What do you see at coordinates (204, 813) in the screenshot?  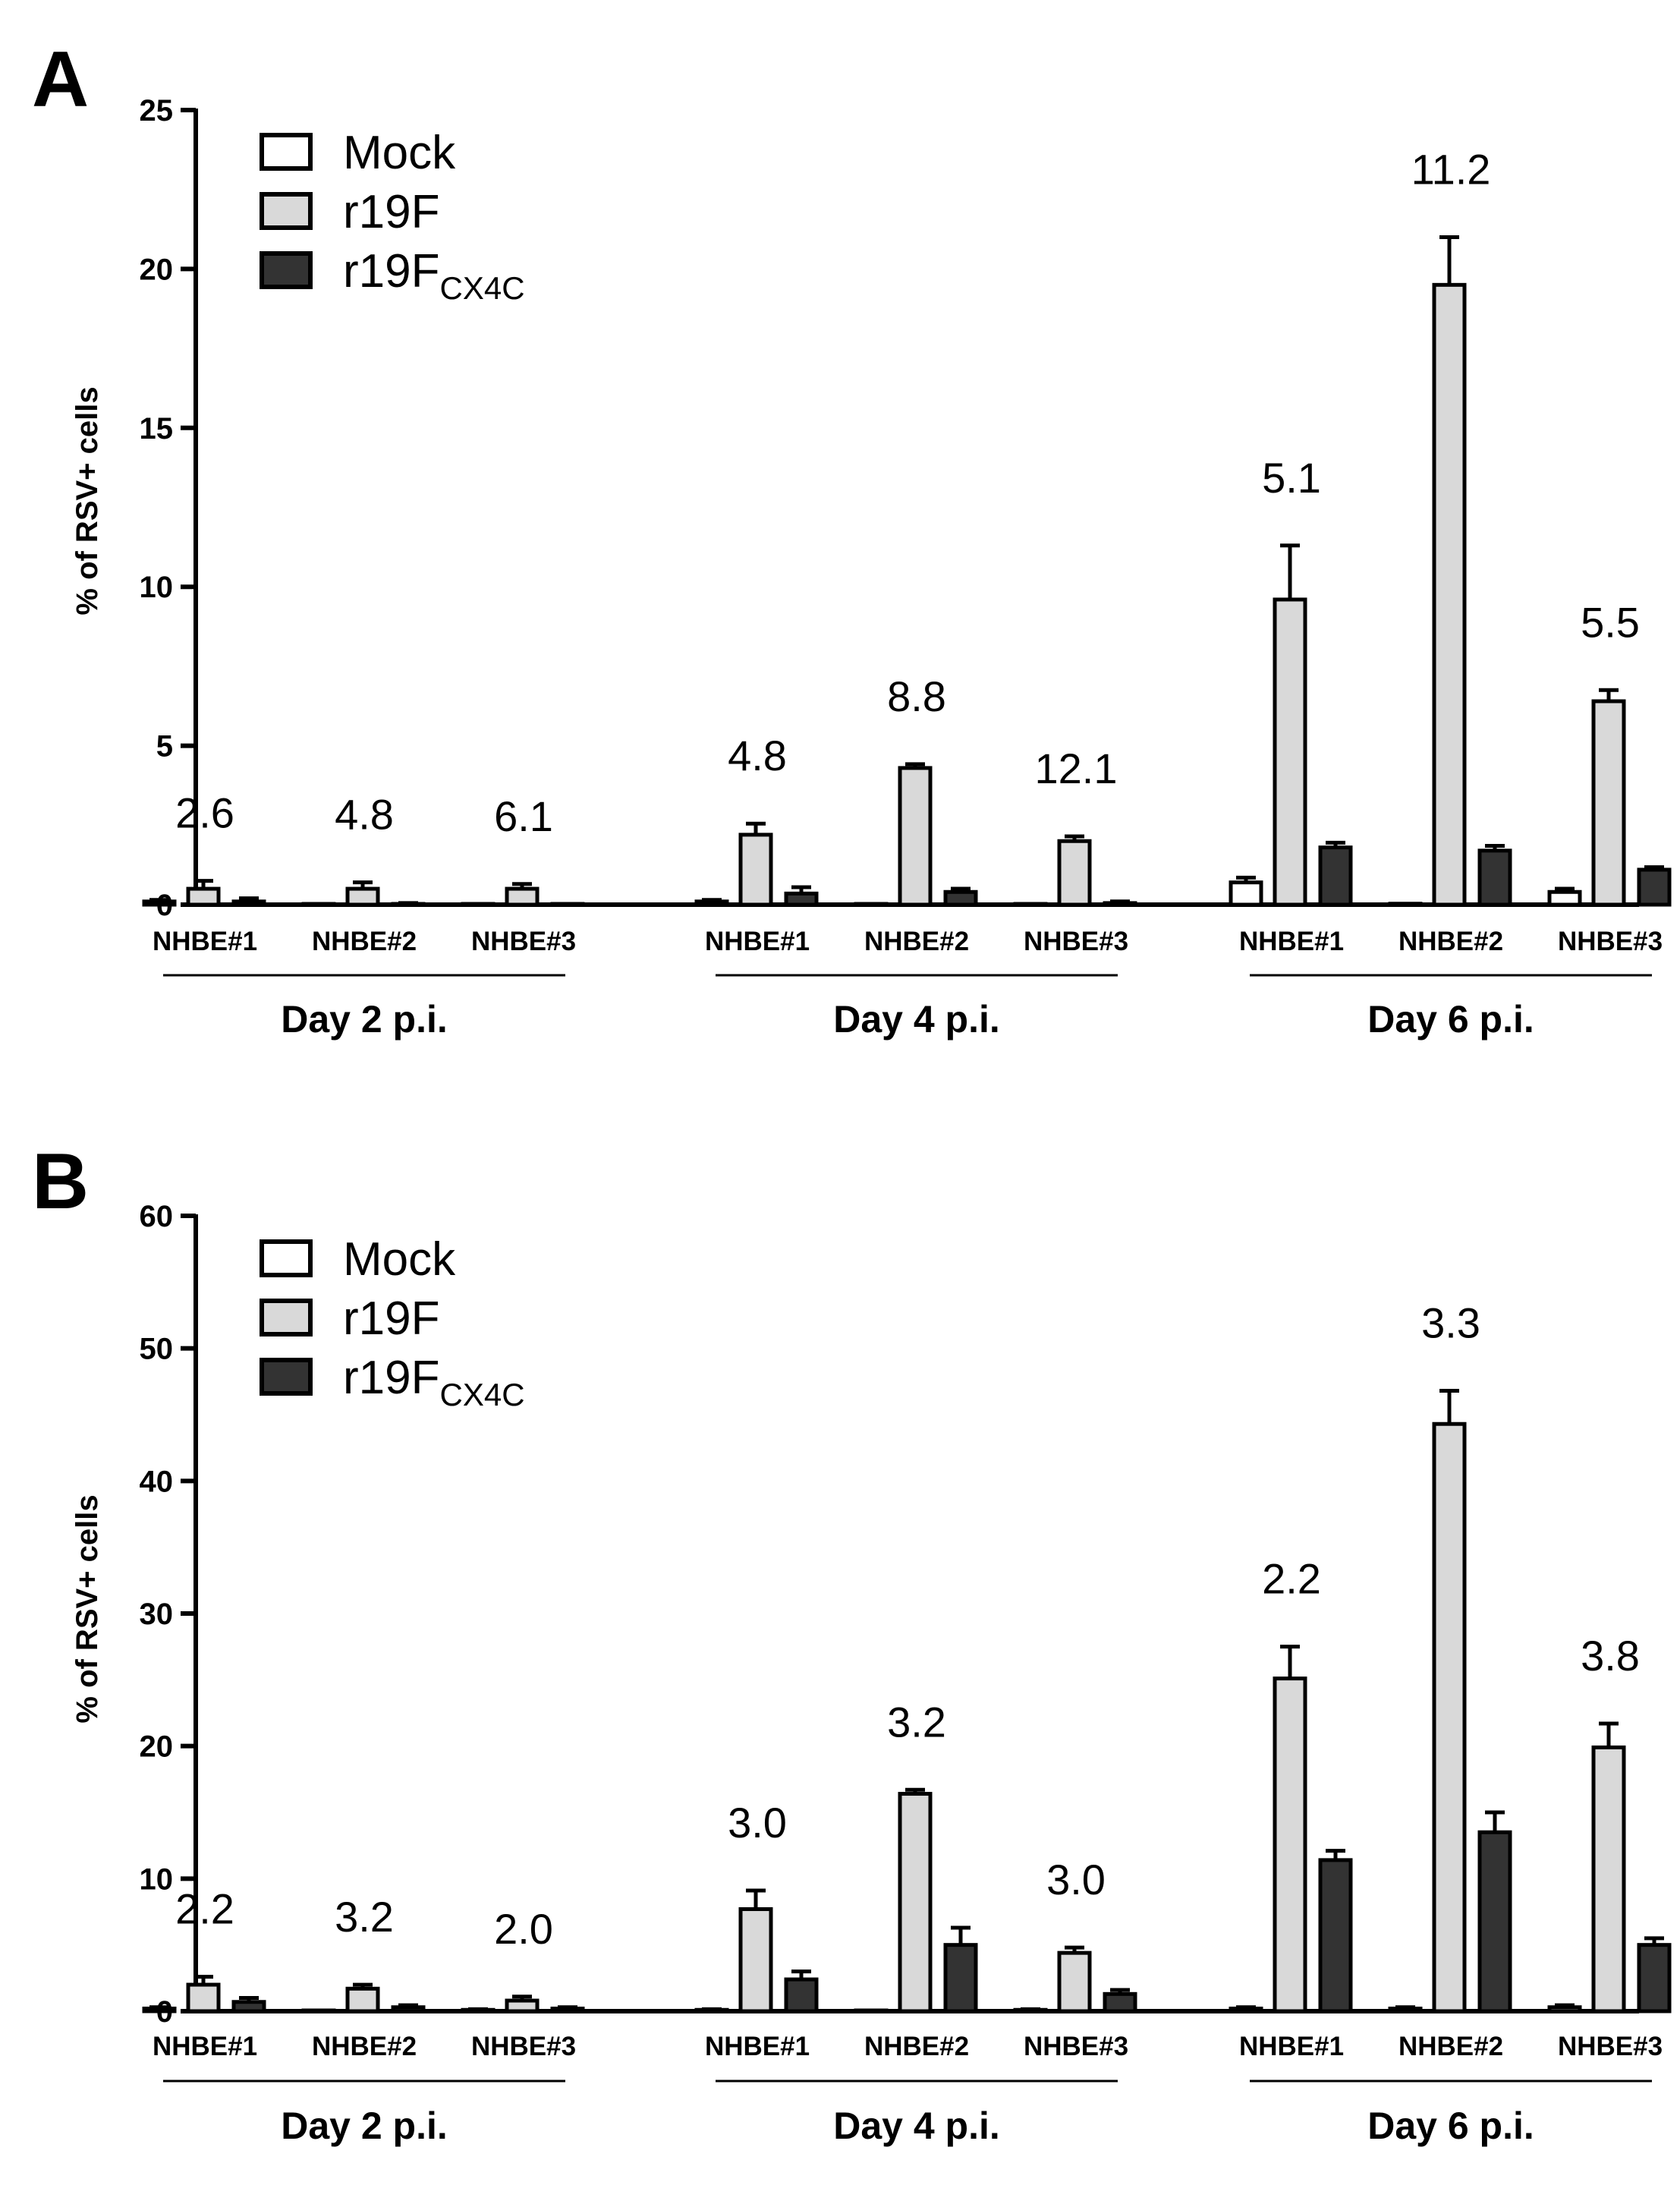 I see `fold-change-label: 2.6` at bounding box center [204, 813].